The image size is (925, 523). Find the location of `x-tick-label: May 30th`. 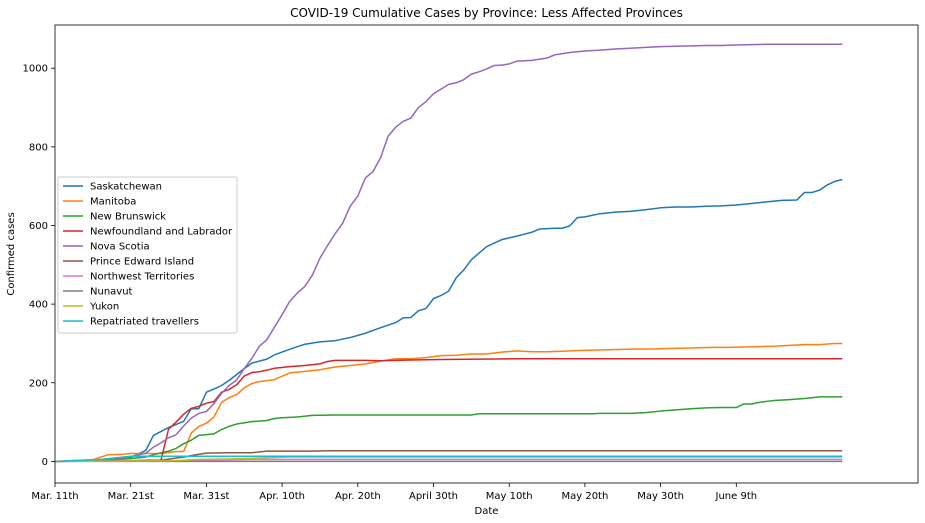

x-tick-label: May 30th is located at coordinates (660, 496).